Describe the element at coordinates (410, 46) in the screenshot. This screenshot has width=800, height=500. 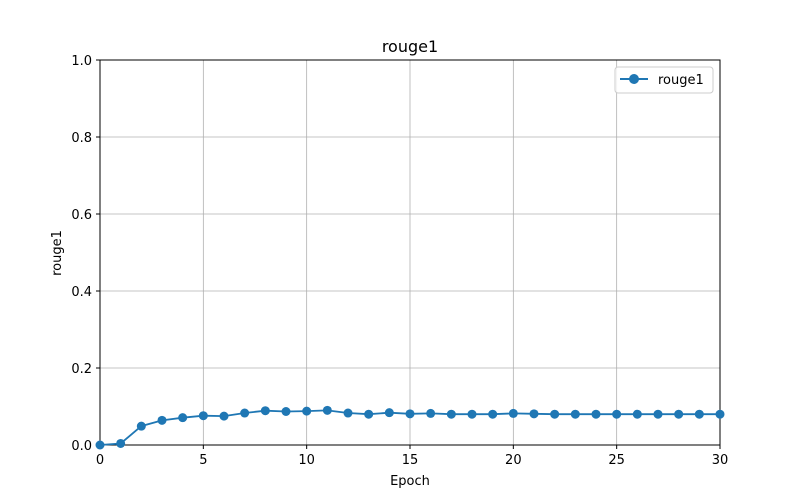
I see `chart-title: rouge1` at that location.